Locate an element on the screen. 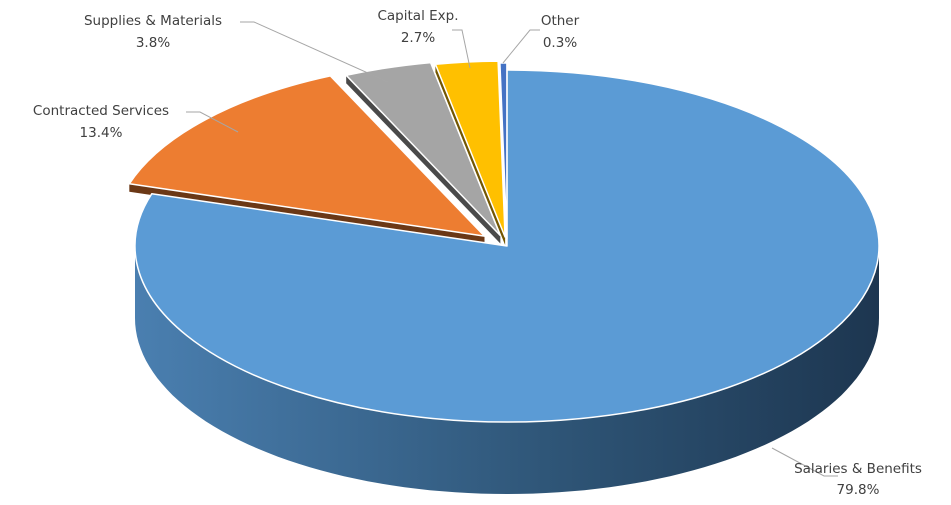  slice-value-capital-exp: 2.7% is located at coordinates (418, 38).